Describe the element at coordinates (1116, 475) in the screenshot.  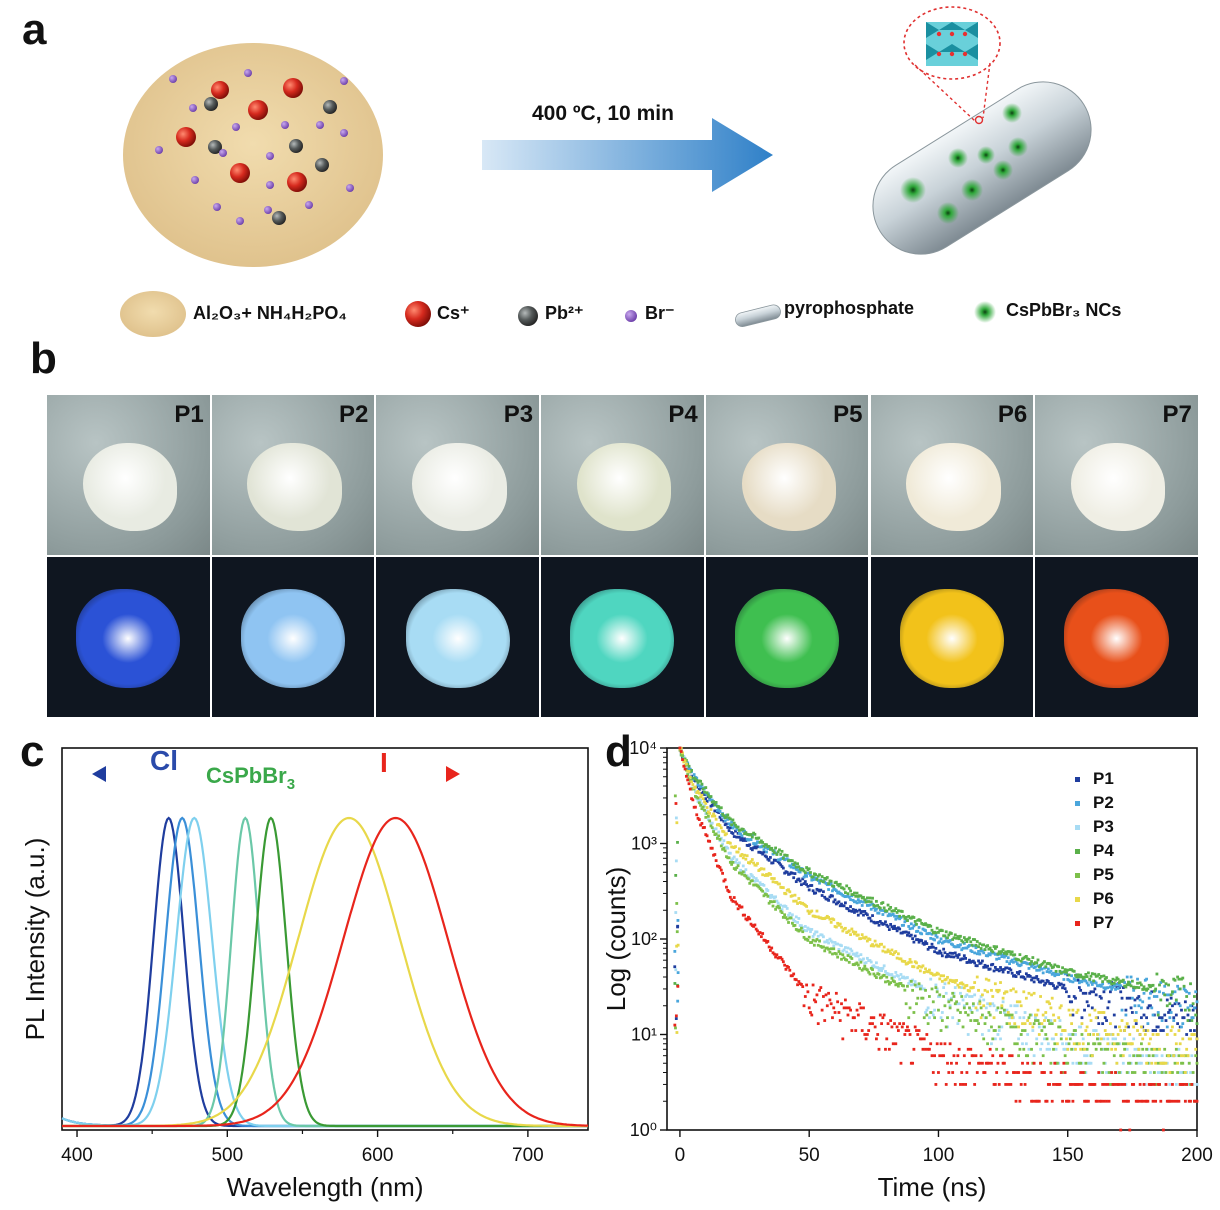
I see `daylight-photo-p7: P7` at that location.